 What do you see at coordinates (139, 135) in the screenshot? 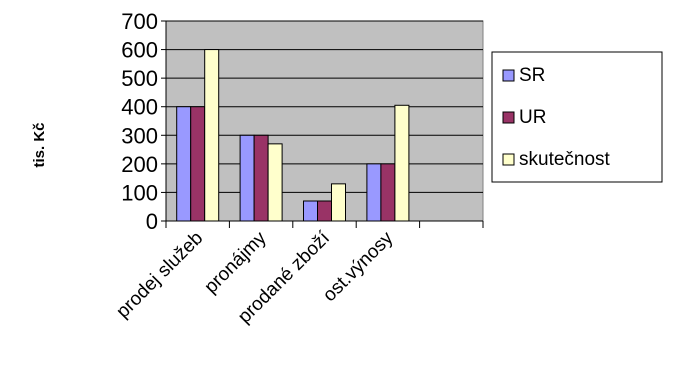
I see `y-tick-label: 300` at bounding box center [139, 135].